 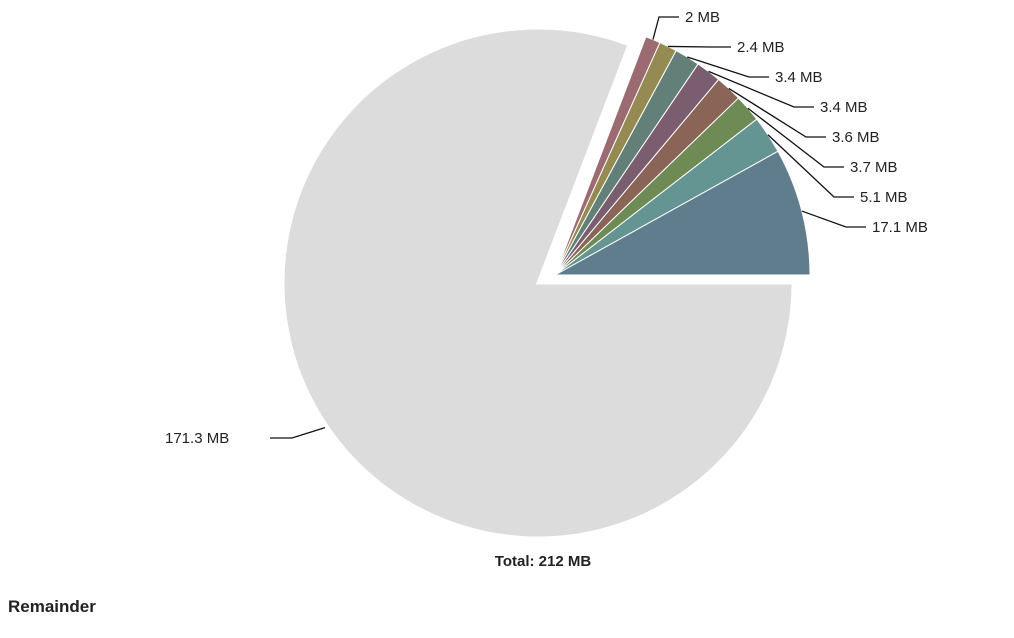 What do you see at coordinates (607, 156) in the screenshot?
I see `pie-slice` at bounding box center [607, 156].